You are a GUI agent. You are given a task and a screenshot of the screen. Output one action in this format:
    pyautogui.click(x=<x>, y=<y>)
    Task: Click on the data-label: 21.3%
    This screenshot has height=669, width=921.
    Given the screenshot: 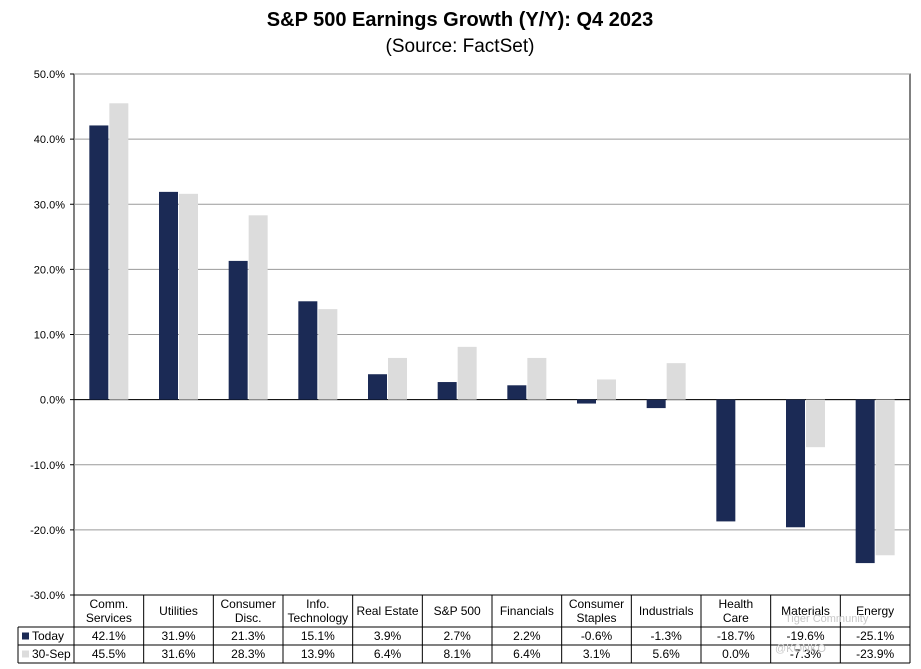 What is the action you would take?
    pyautogui.click(x=248, y=636)
    